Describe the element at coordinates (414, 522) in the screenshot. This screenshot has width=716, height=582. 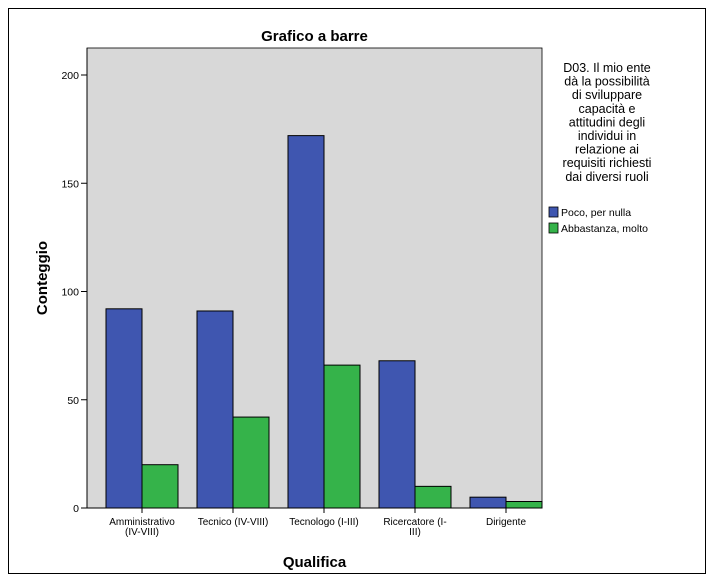
I see `x-tick-label: Ricercatore (I-` at that location.